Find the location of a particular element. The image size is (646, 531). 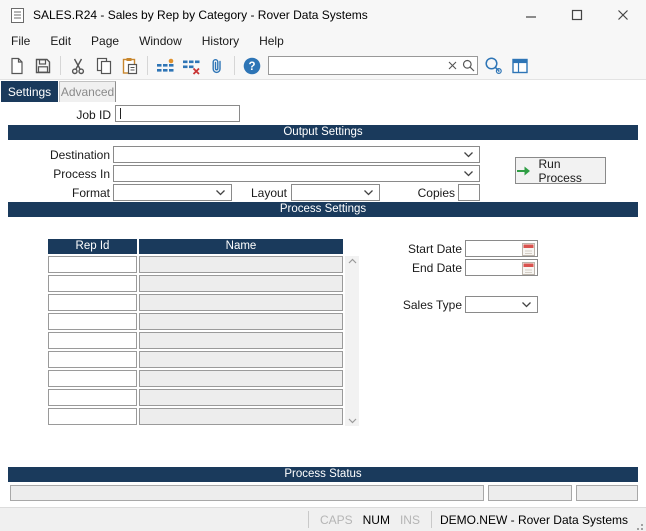

insert-rows-icon is located at coordinates (164, 65).